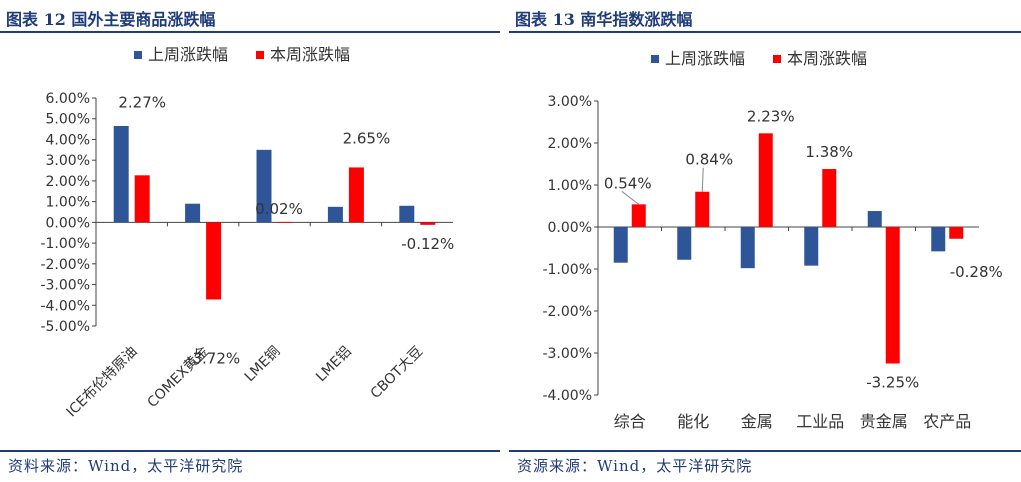 The height and width of the screenshot is (482, 1021). What do you see at coordinates (102, 382) in the screenshot?
I see `x-tick-label: ICE布伦特原油` at bounding box center [102, 382].